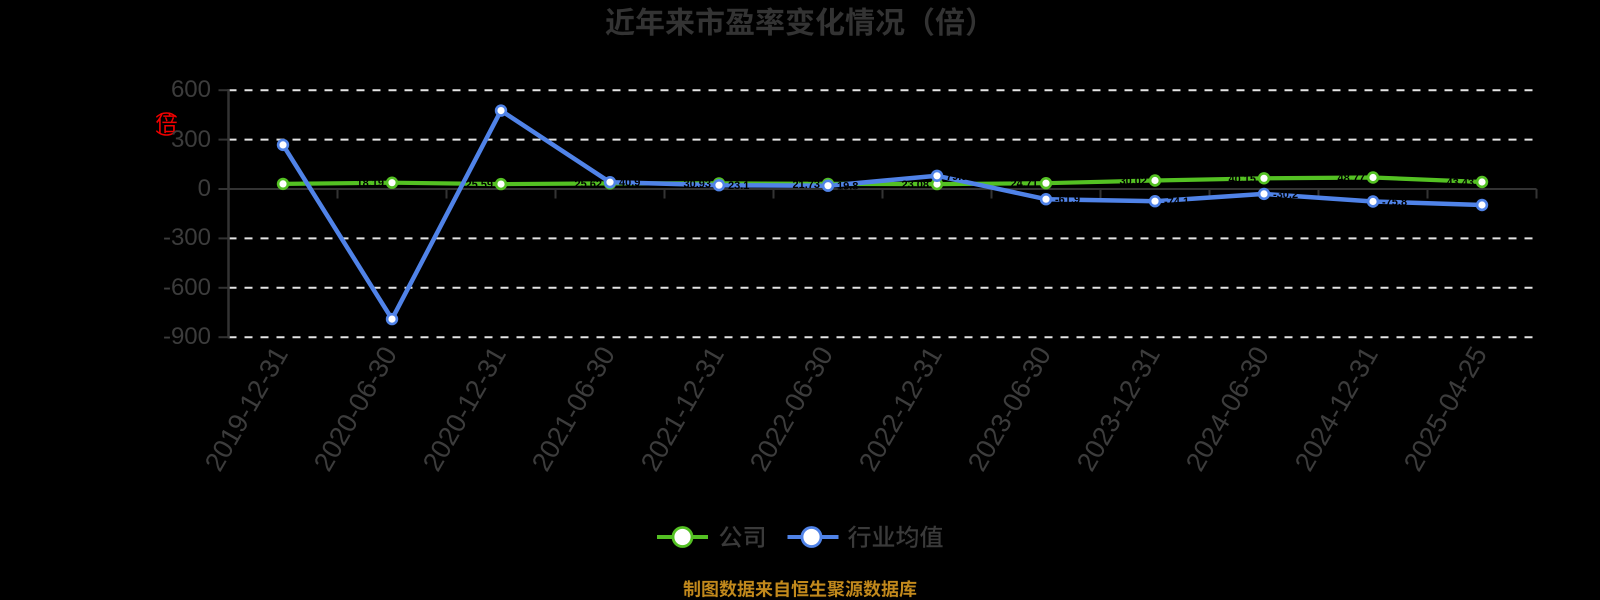  What do you see at coordinates (1285, 195) in the screenshot?
I see `svg-text: -30.2` at bounding box center [1285, 195].